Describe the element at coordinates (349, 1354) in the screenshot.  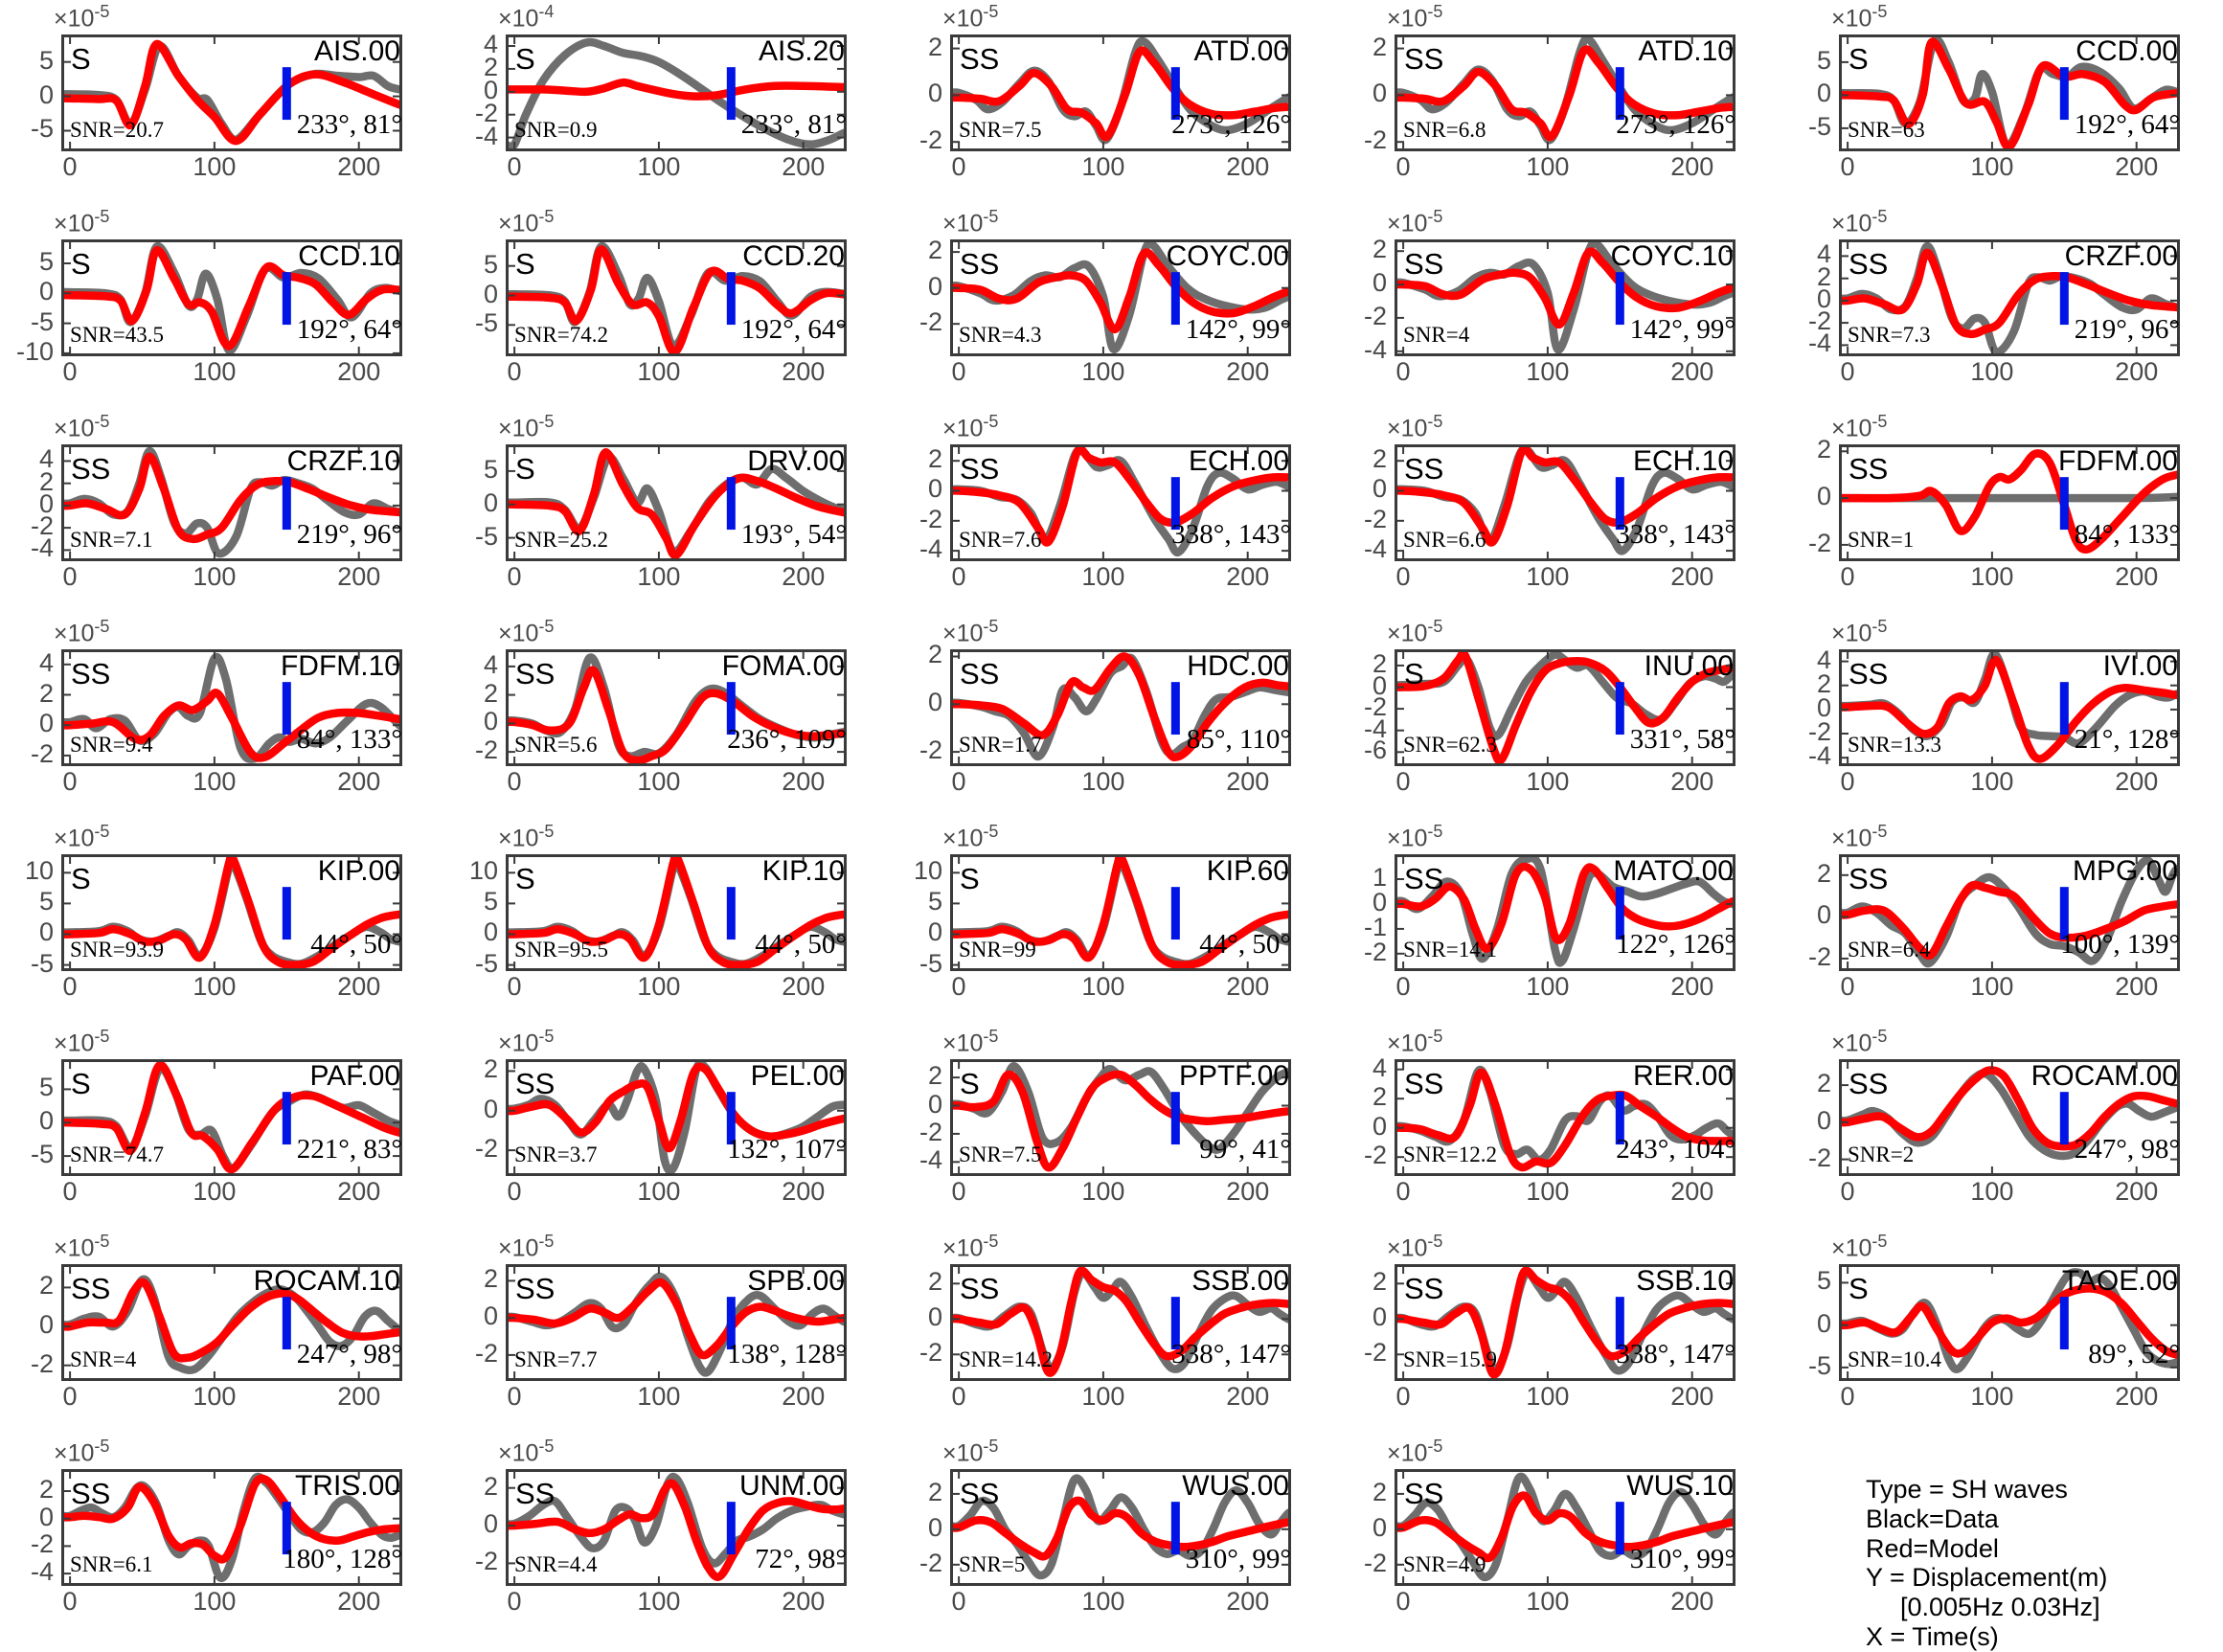
I see `azimuth-distance-label: 247°, 98°` at that location.